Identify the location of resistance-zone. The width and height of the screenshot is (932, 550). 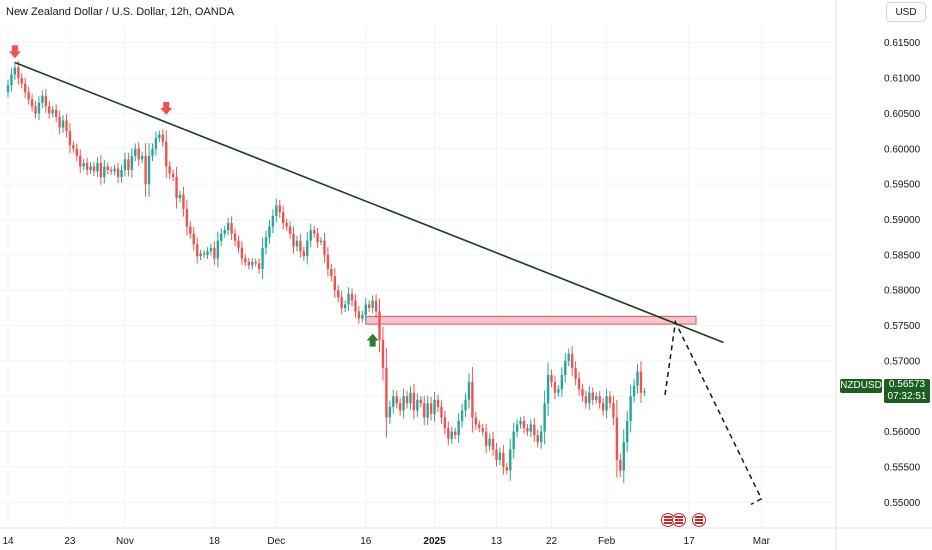
(531, 320).